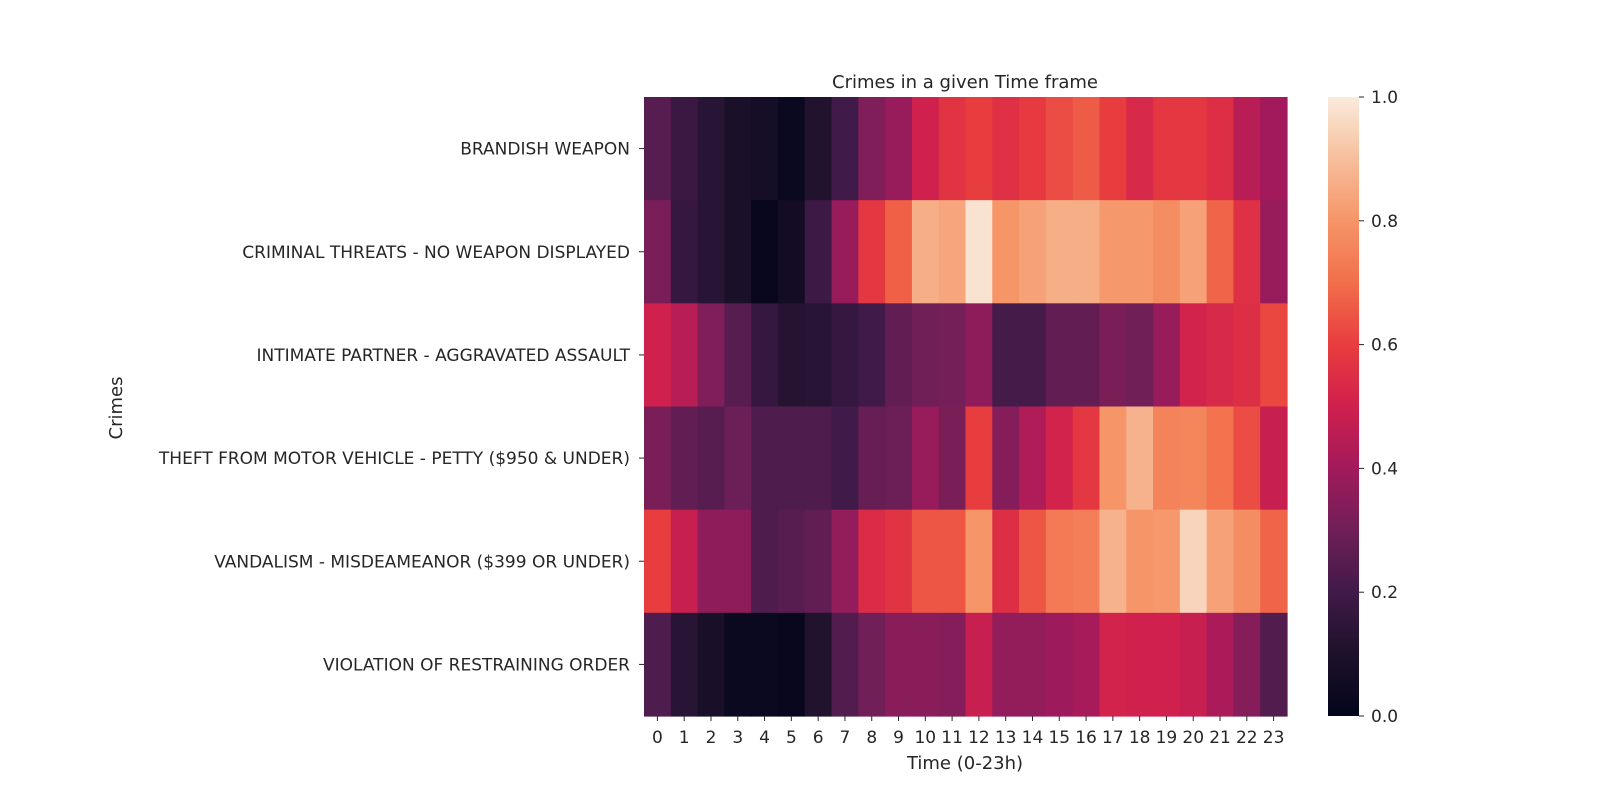  I want to click on x-tick-label: 0, so click(657, 738).